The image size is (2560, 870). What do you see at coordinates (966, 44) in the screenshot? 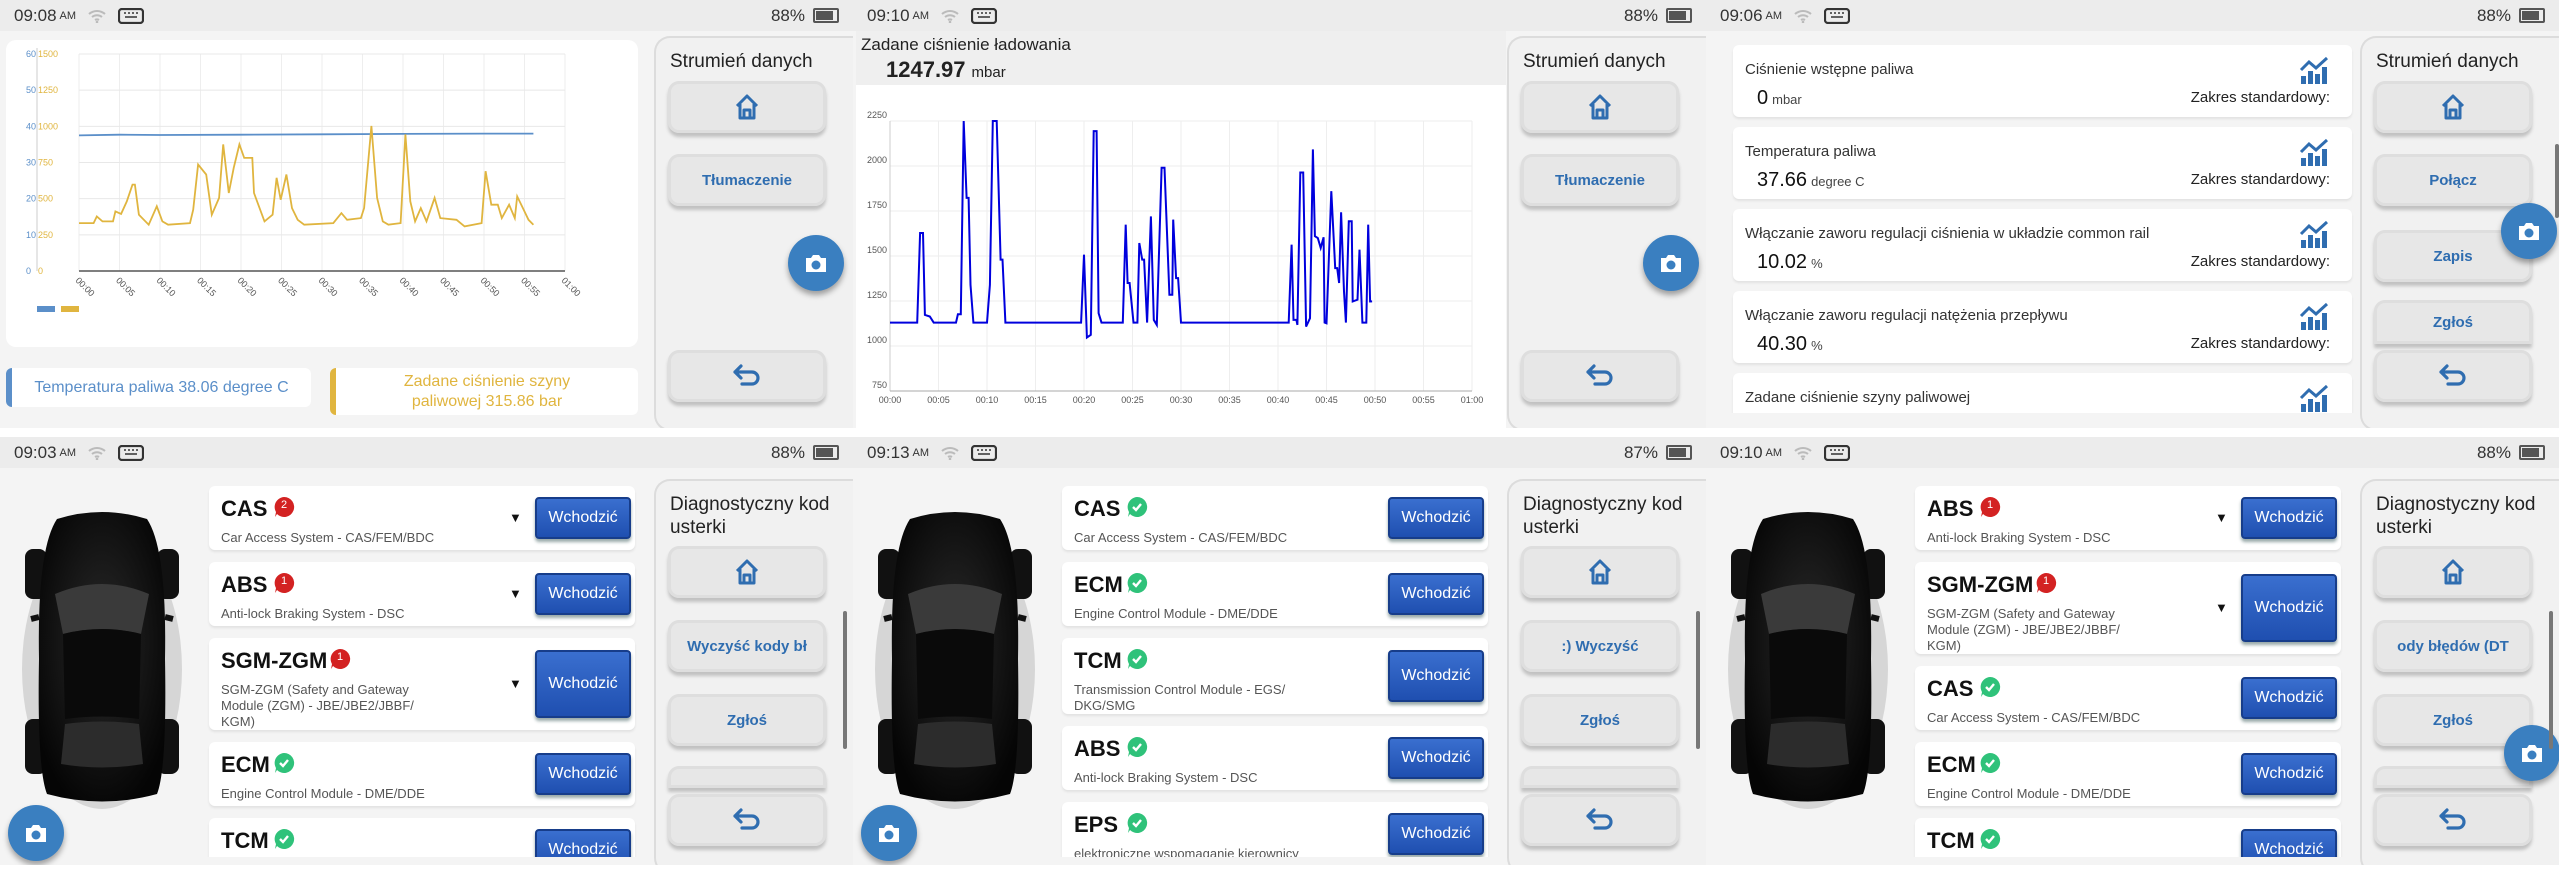
I see `parameter-title: Zadane ciśnienie ładowania` at bounding box center [966, 44].